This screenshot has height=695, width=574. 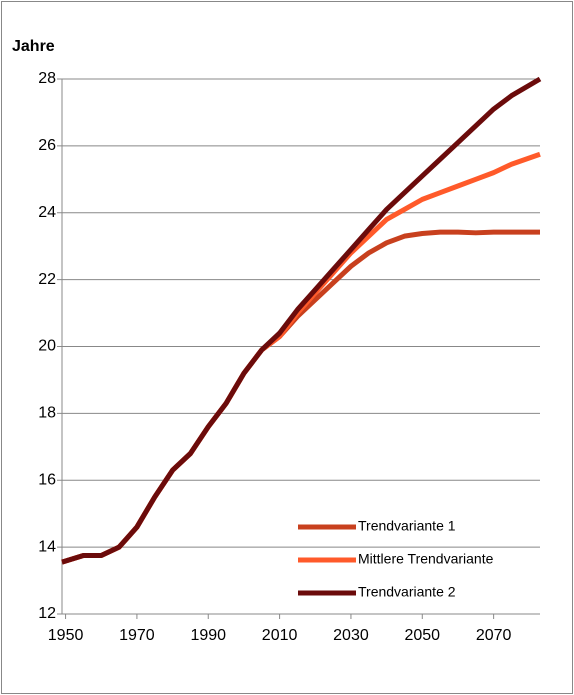 What do you see at coordinates (47, 212) in the screenshot?
I see `y-tick-label: 24` at bounding box center [47, 212].